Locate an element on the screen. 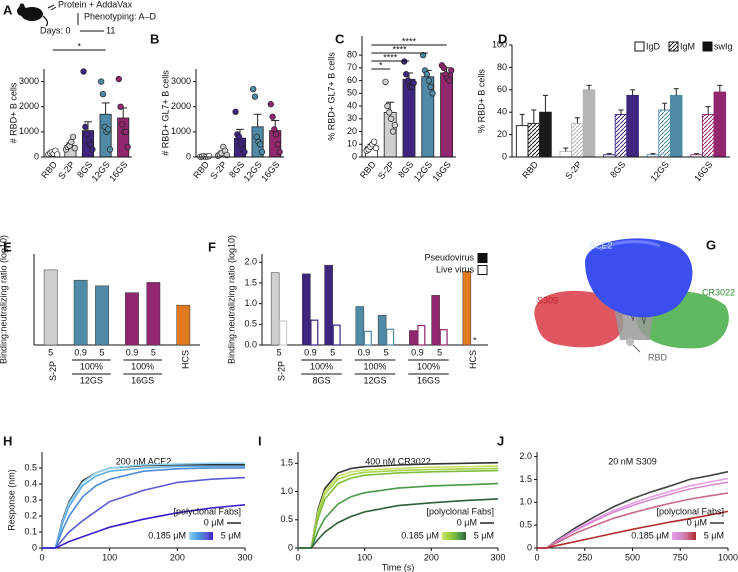 This screenshot has height=572, width=738. legend-gradient is located at coordinates (684, 536).